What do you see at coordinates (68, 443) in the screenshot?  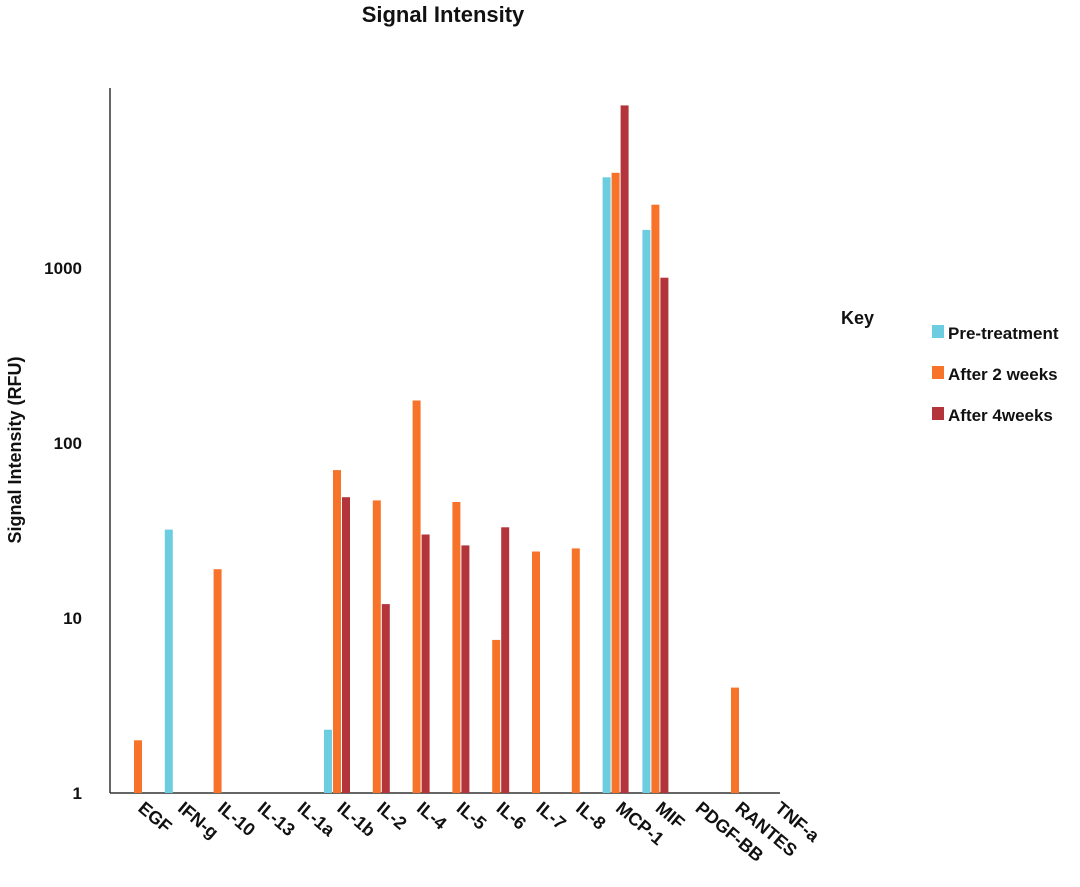 I see `y-tick-label: 100` at bounding box center [68, 443].